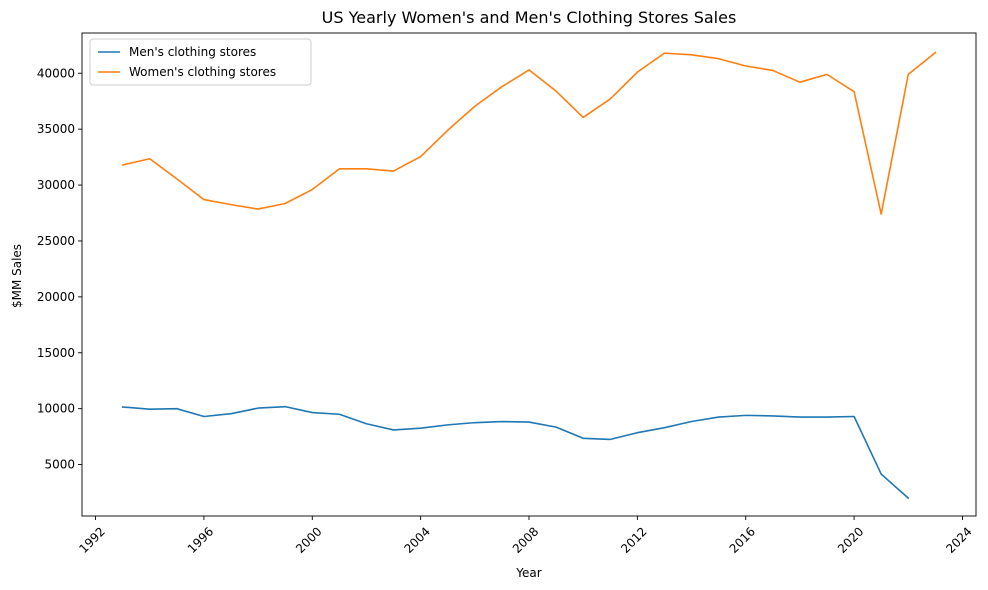 This screenshot has width=988, height=590. I want to click on legend-box, so click(200, 62).